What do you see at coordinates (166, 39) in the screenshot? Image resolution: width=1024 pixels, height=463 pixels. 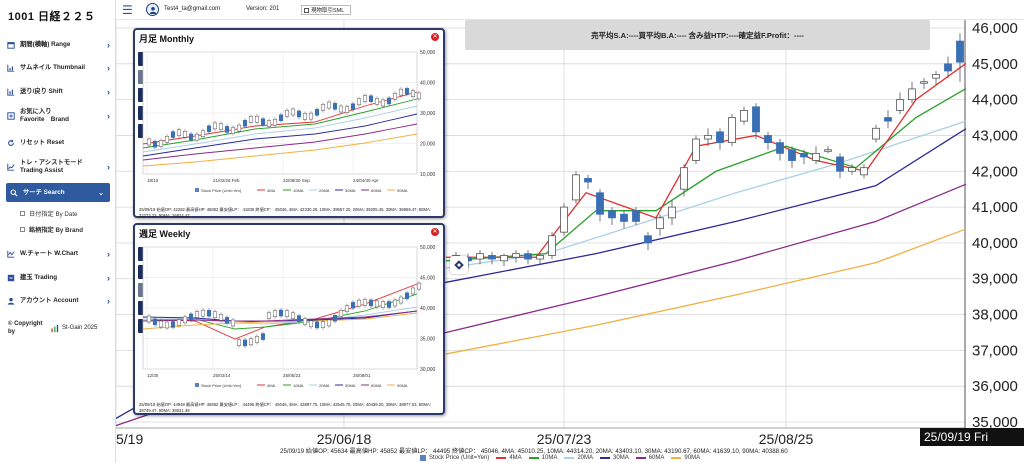 I see `monthly-title: 月足 Monthly` at bounding box center [166, 39].